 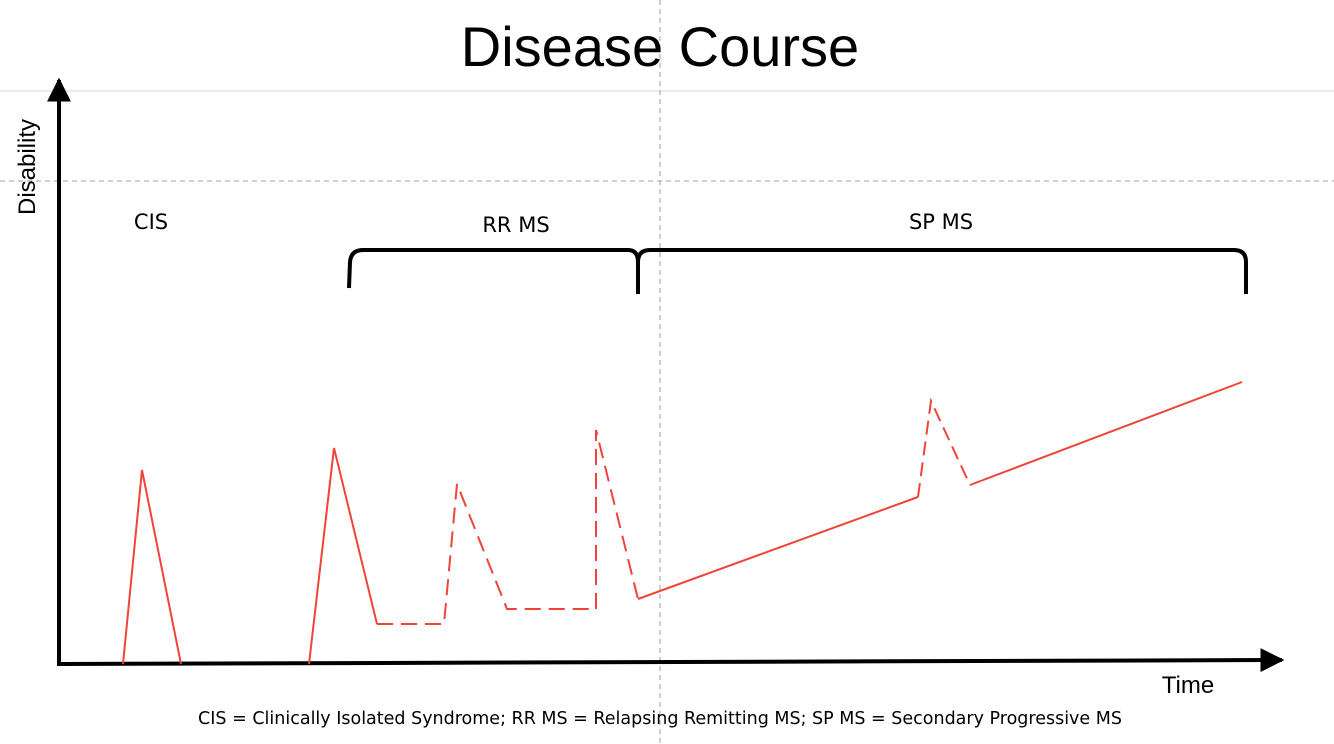 What do you see at coordinates (152, 567) in the screenshot?
I see `cis-attack-curve` at bounding box center [152, 567].